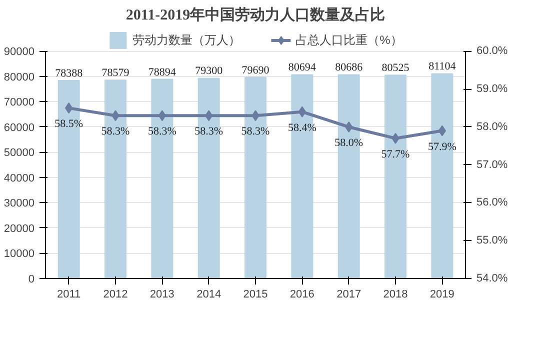 This screenshot has width=536, height=337. Describe the element at coordinates (69, 294) in the screenshot. I see `x-tick-label: 2011` at that location.